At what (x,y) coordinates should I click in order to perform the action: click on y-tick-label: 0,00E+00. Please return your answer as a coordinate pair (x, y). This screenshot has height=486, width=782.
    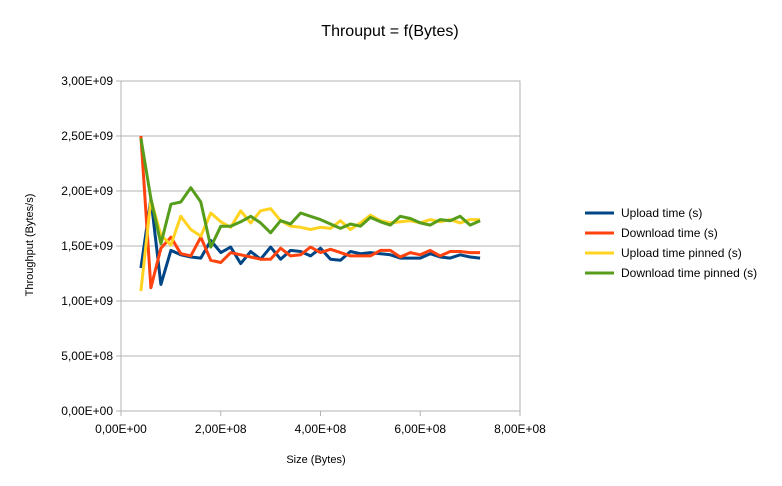
    Looking at the image, I should click on (87, 411).